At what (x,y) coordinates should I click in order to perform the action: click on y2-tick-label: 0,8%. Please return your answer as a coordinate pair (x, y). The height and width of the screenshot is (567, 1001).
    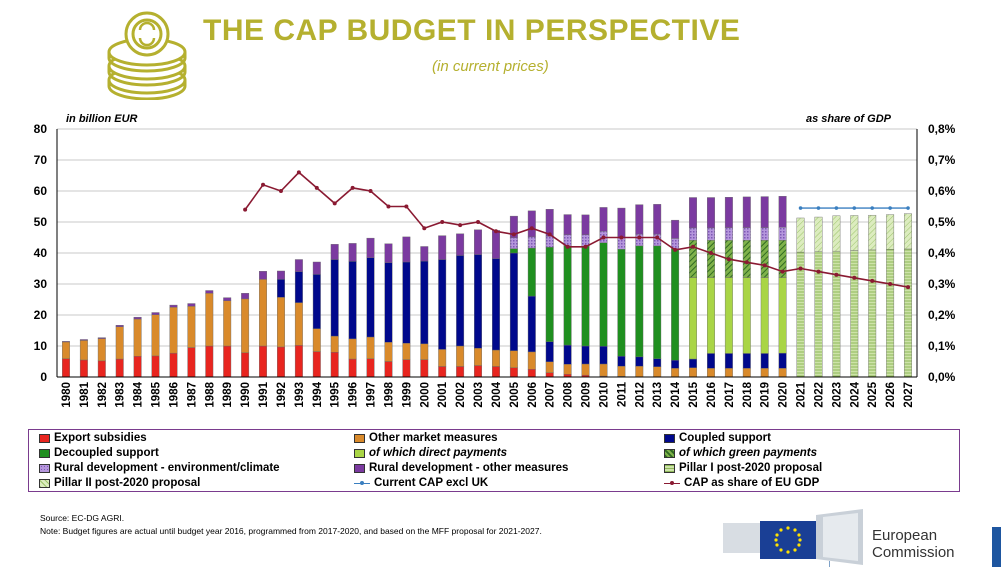
    Looking at the image, I should click on (942, 129).